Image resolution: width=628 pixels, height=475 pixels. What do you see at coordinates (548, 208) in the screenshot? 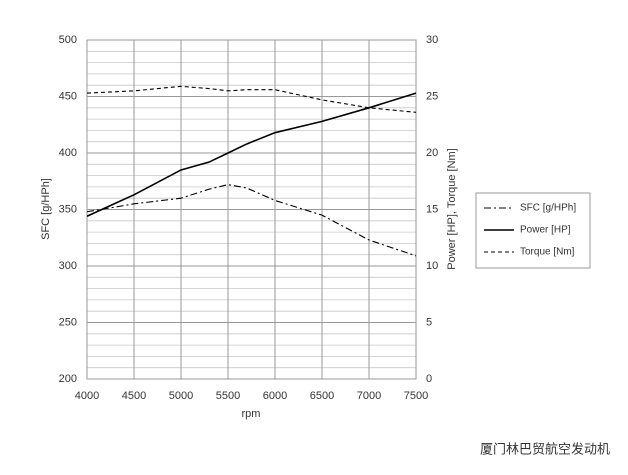
I see `legend-label: SFC [g/HPh]` at bounding box center [548, 208].